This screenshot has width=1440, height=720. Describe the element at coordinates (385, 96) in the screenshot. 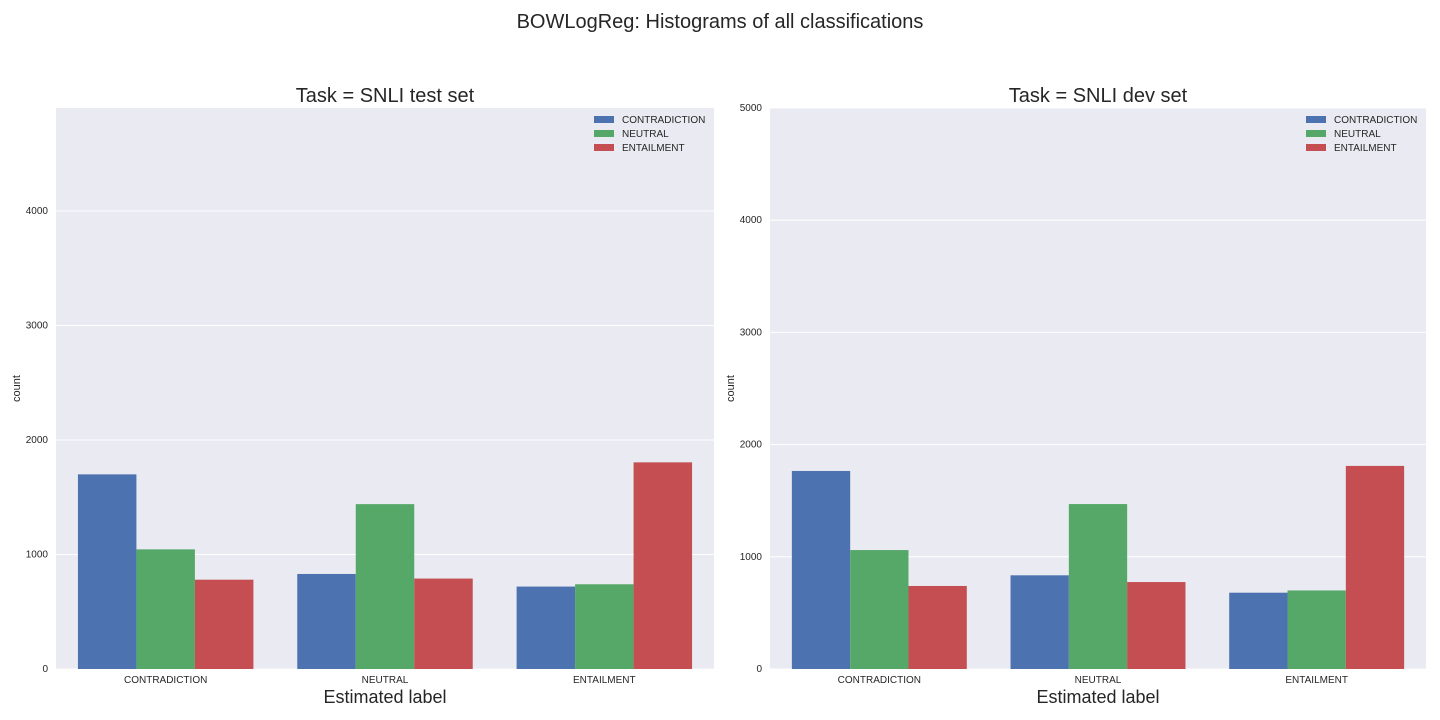

I see `chart-title: Task = SNLI test set` at that location.